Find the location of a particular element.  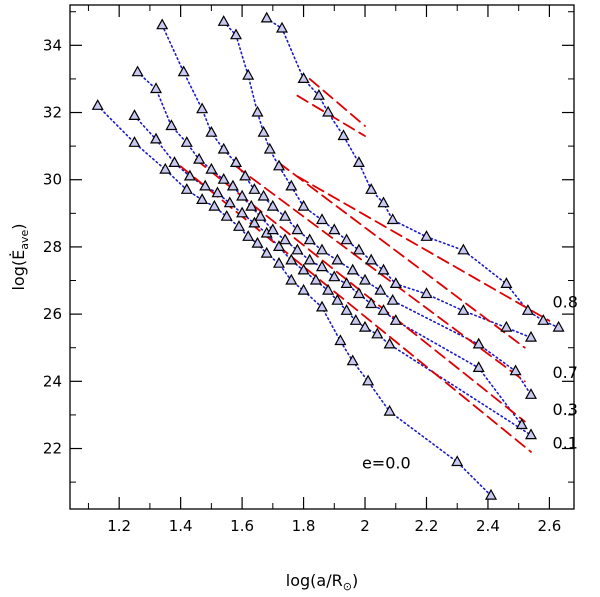

series-annotation: 0.8 is located at coordinates (564, 301).